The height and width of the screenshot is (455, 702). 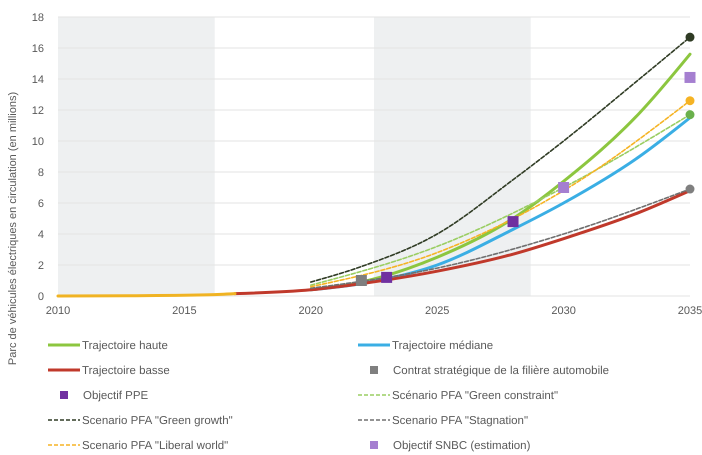 I want to click on y-tick-label: 0, so click(x=41, y=296).